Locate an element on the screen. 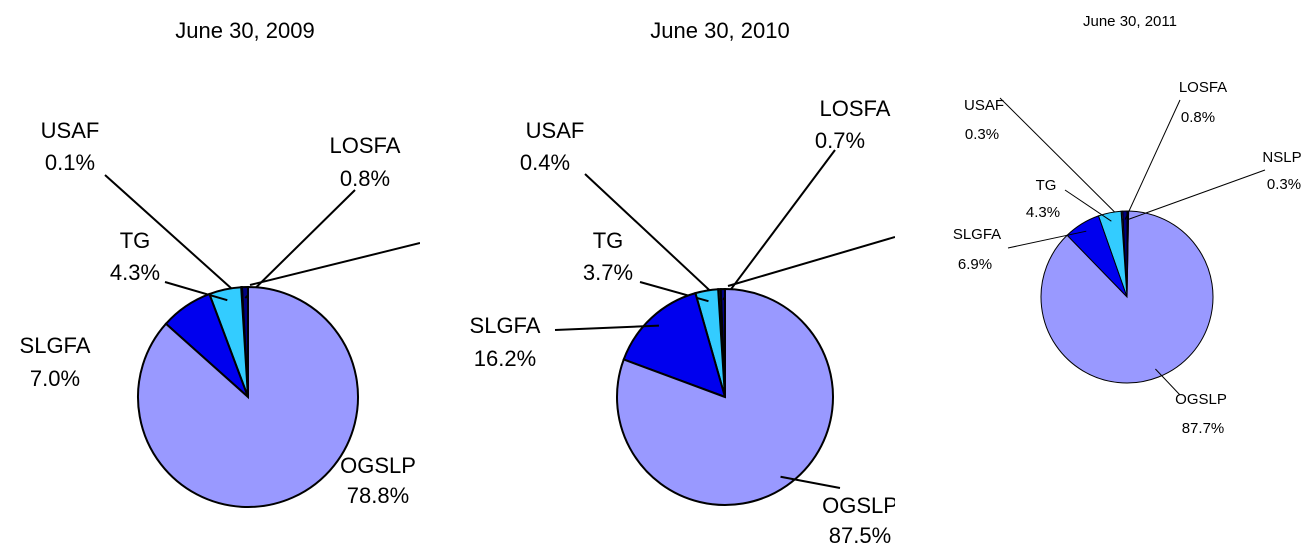 This screenshot has height=544, width=1309. slice-value-label: 0.4% is located at coordinates (545, 162).